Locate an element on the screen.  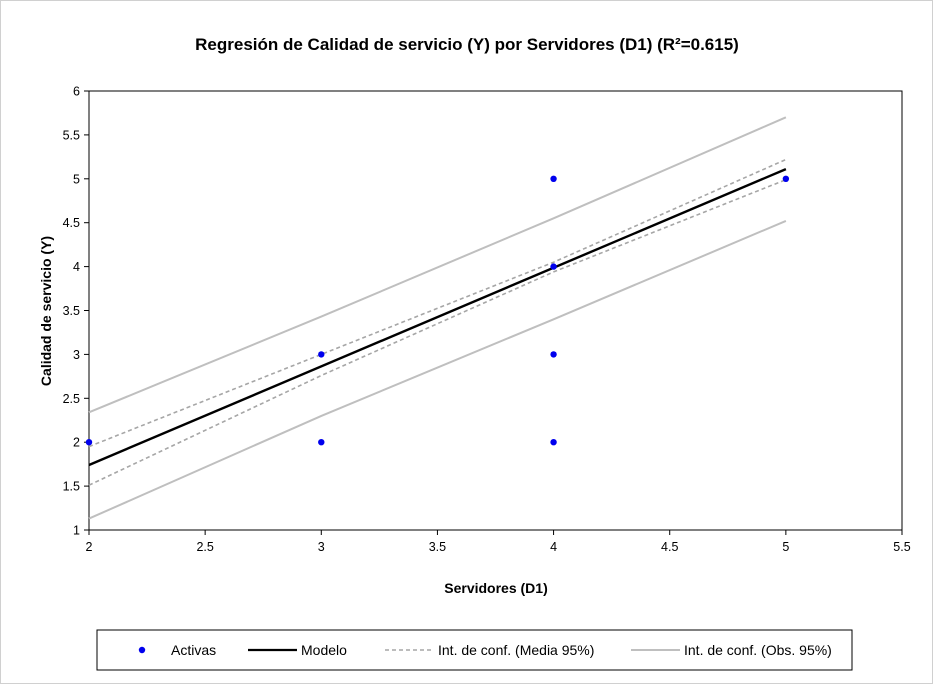
legend-item-obs: Int. de conf. (Obs. 95%) is located at coordinates (731, 650).